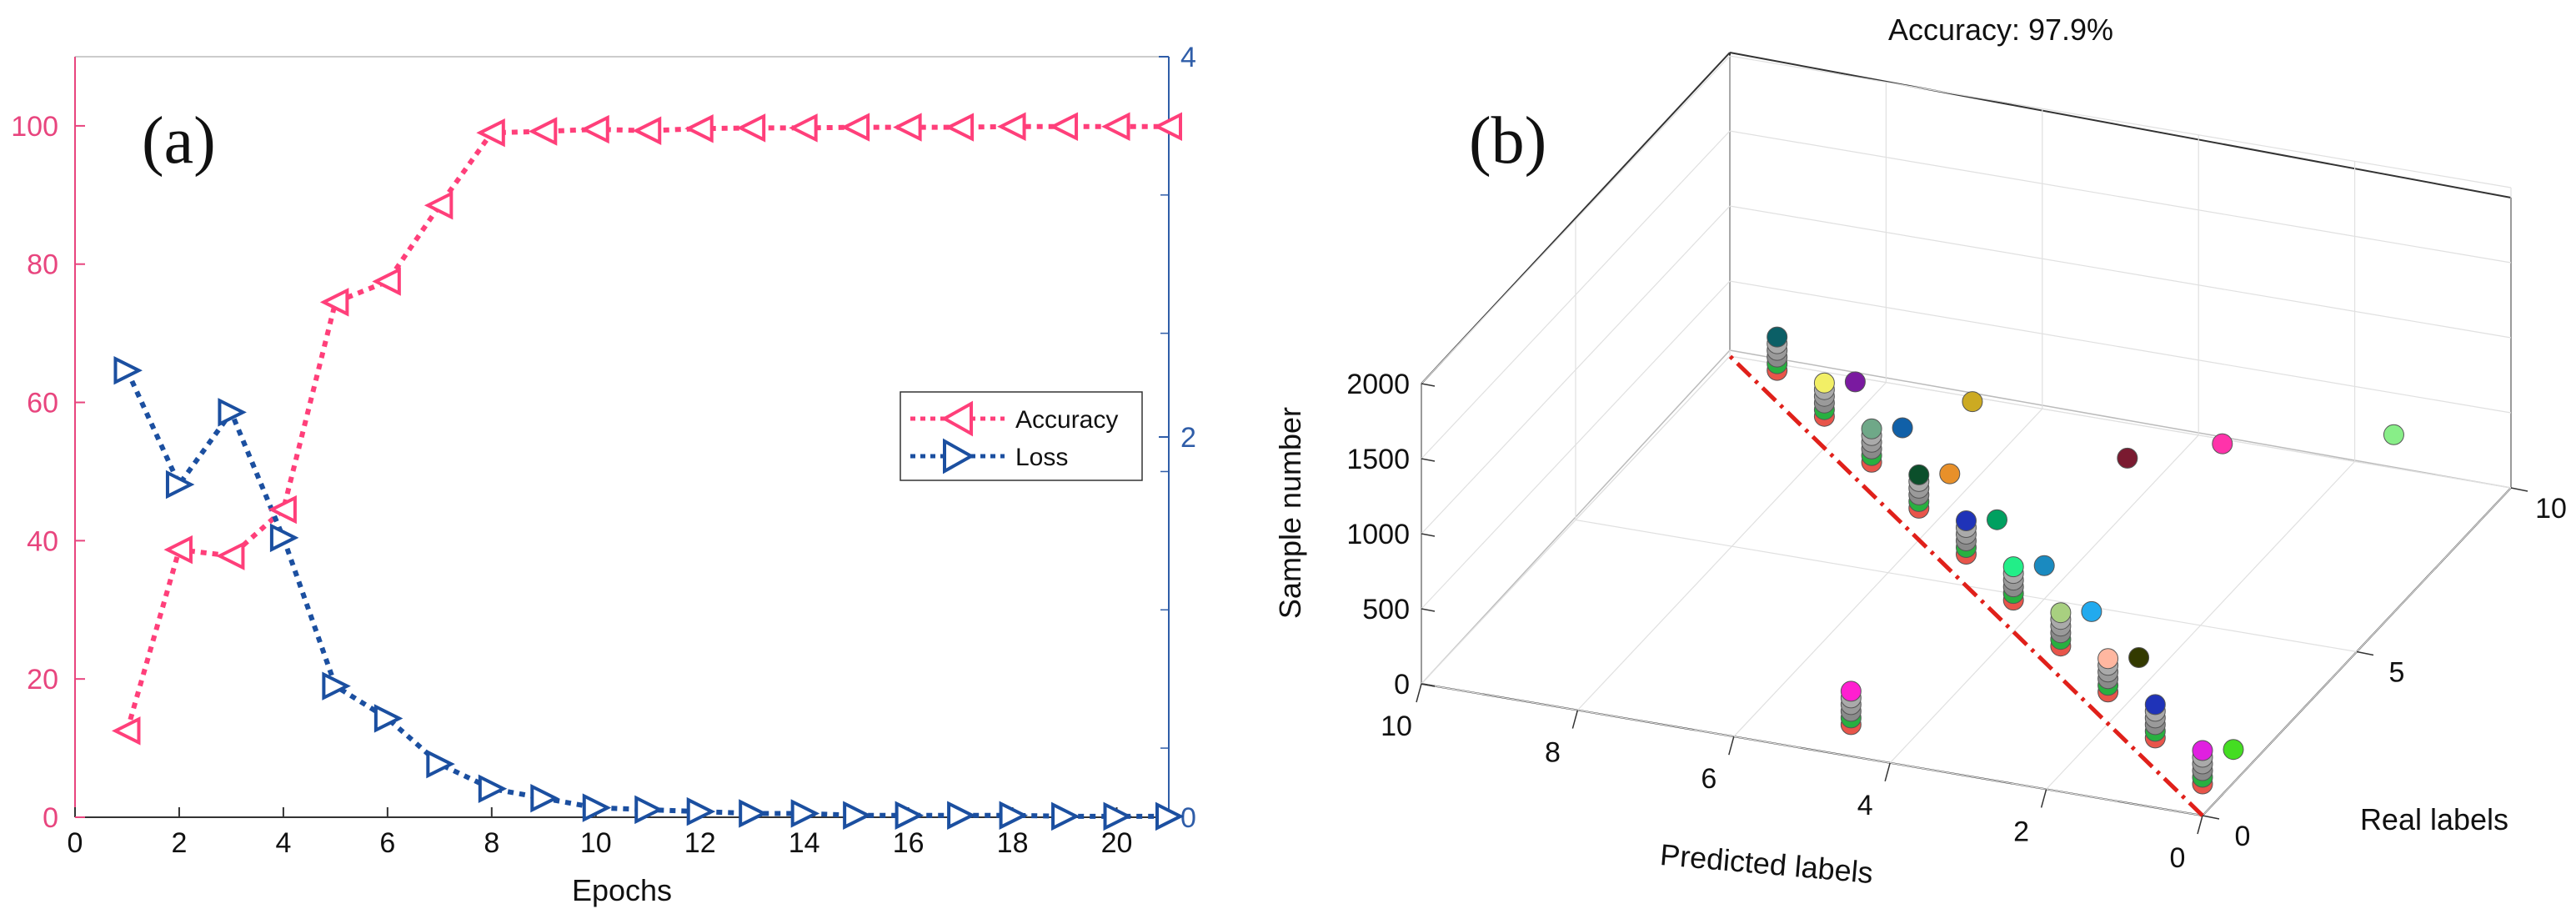 The width and height of the screenshot is (2576, 924). Describe the element at coordinates (804, 843) in the screenshot. I see `x-tick-label: 14` at that location.